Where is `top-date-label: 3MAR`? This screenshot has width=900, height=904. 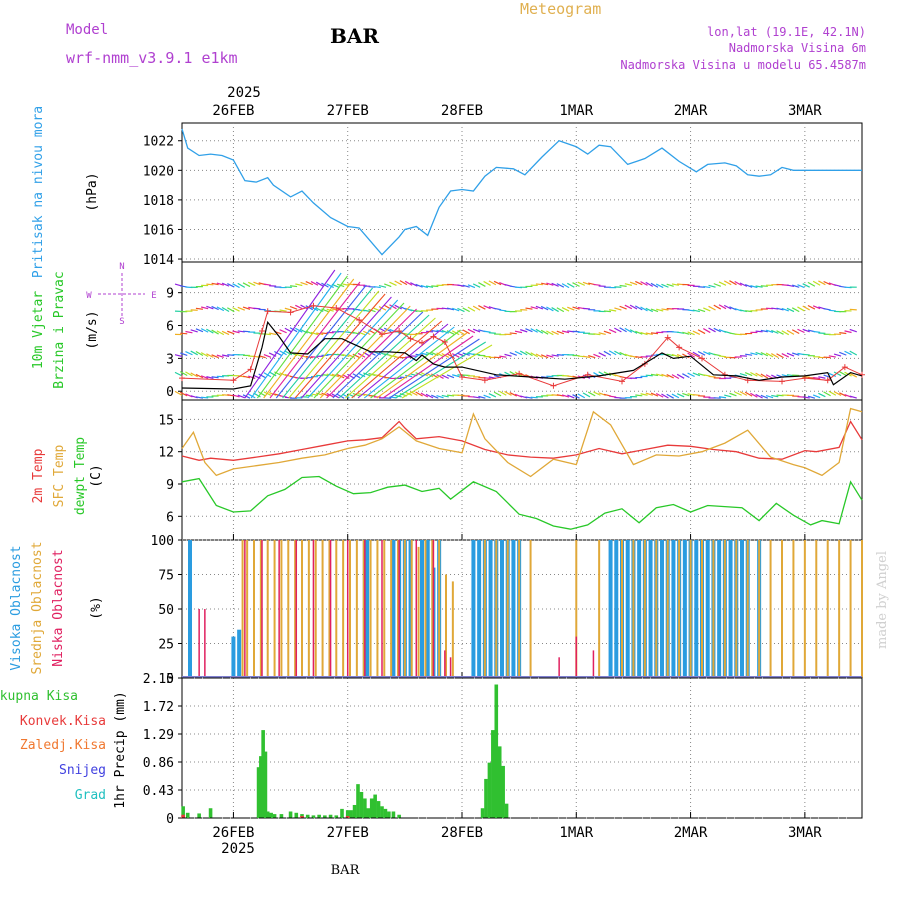 top-date-label: 3MAR is located at coordinates (805, 111).